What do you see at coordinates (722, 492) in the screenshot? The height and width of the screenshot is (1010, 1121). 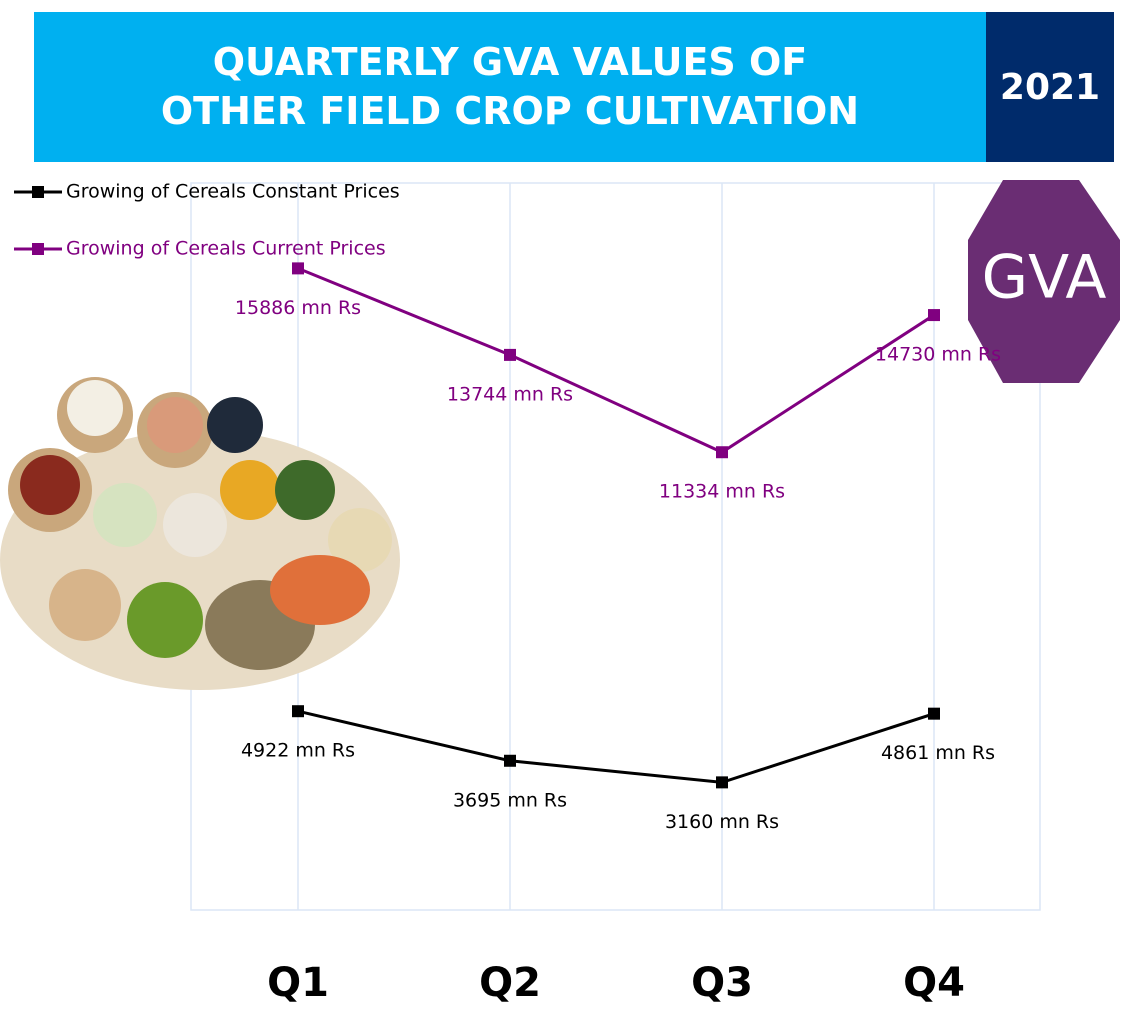 I see `data-label: 11334 mn Rs` at bounding box center [722, 492].